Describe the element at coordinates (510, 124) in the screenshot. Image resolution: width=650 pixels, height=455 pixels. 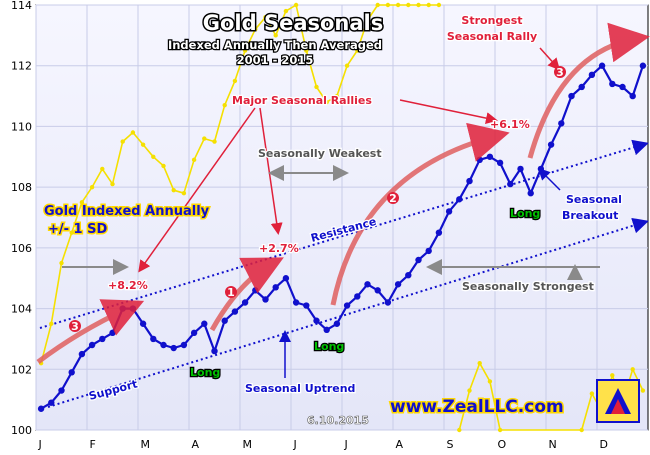
I see `pct-label-3: +6.1%` at that location.